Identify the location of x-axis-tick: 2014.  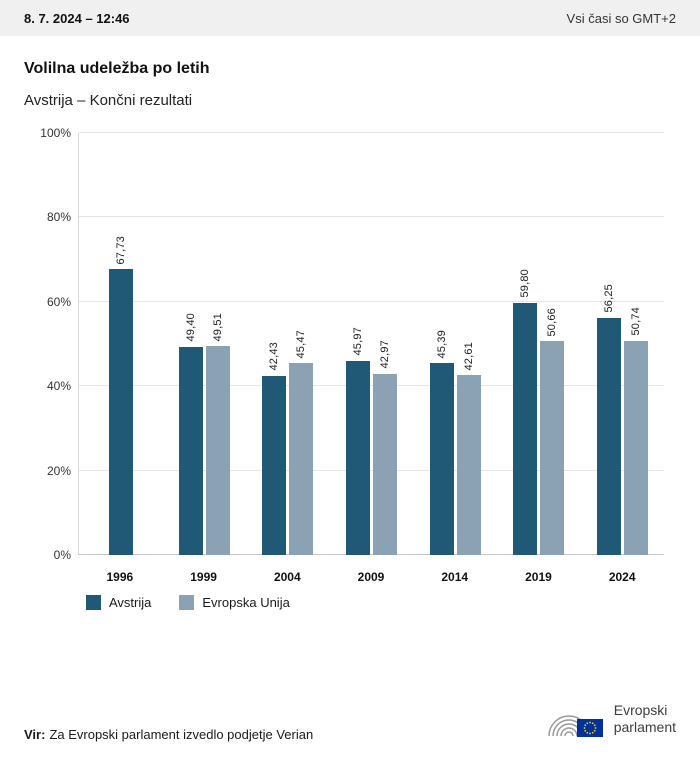
(455, 577).